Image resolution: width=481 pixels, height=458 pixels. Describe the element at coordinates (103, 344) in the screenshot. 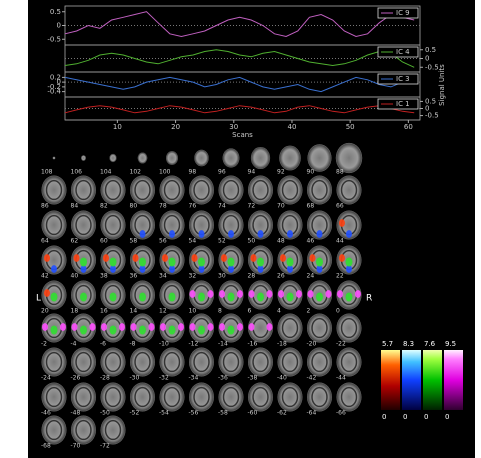

I see `slice-label: -6` at that location.